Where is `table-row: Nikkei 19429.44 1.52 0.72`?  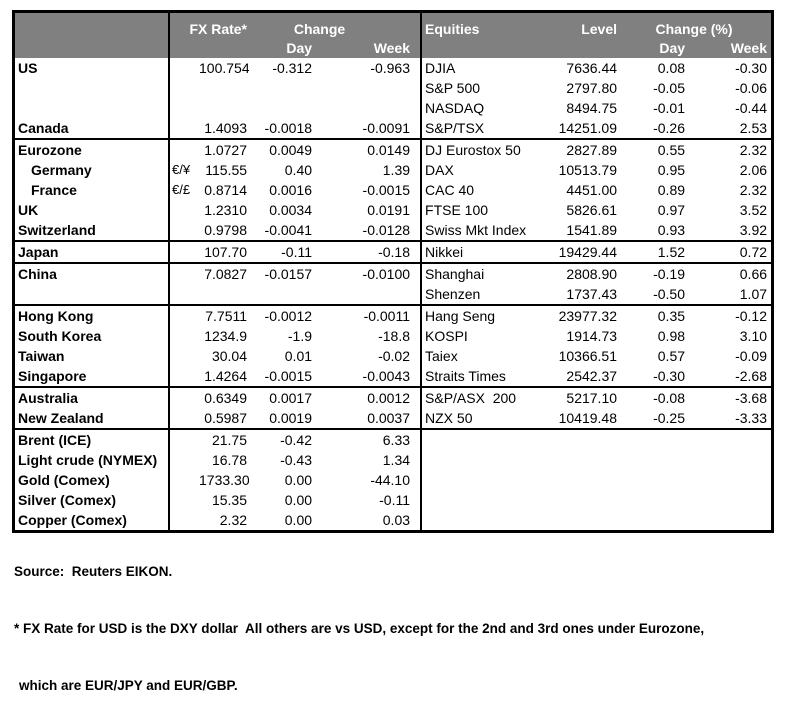 table-row: Nikkei 19429.44 1.52 0.72 is located at coordinates (596, 252).